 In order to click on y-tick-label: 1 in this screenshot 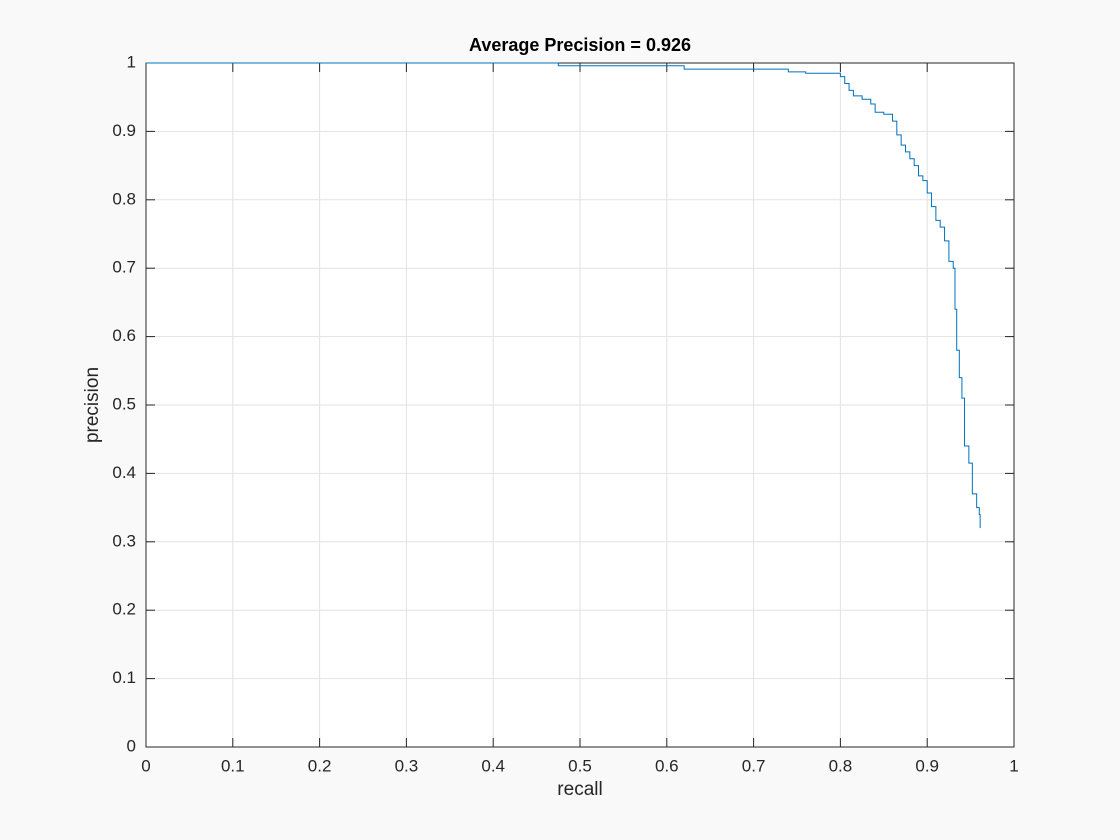, I will do `click(131, 61)`.